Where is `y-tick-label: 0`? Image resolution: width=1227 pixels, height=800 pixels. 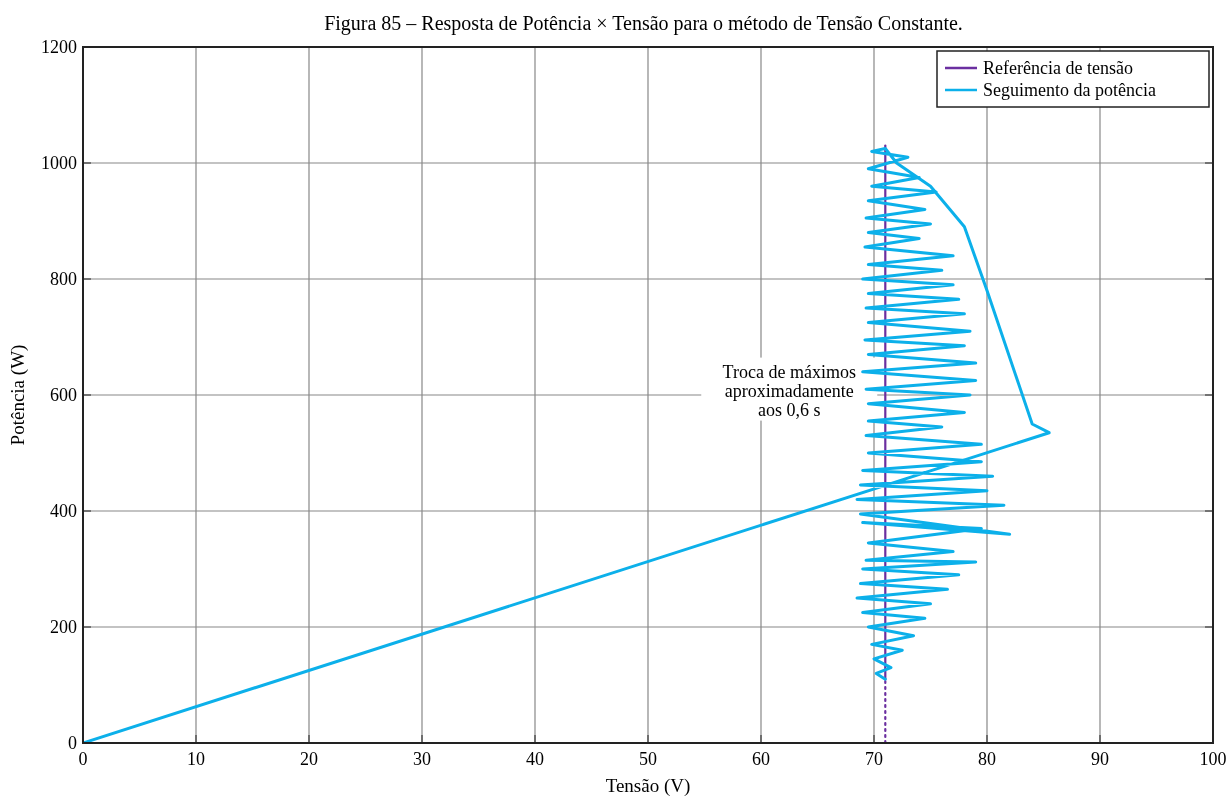
y-tick-label: 0 is located at coordinates (72, 743).